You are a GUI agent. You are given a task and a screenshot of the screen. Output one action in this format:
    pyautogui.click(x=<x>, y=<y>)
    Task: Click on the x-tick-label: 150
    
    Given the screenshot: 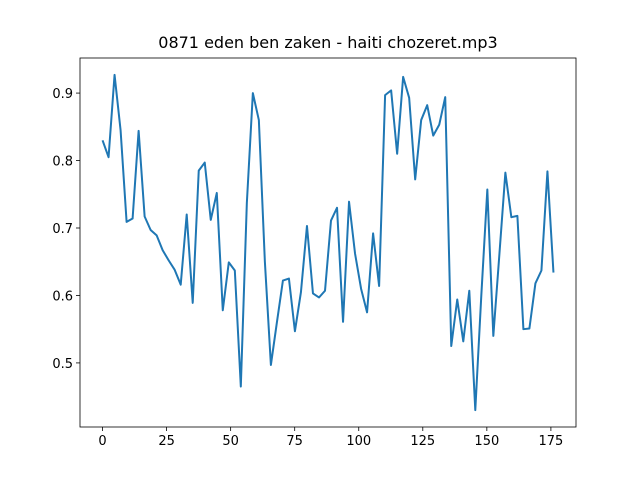 What is the action you would take?
    pyautogui.click(x=486, y=441)
    